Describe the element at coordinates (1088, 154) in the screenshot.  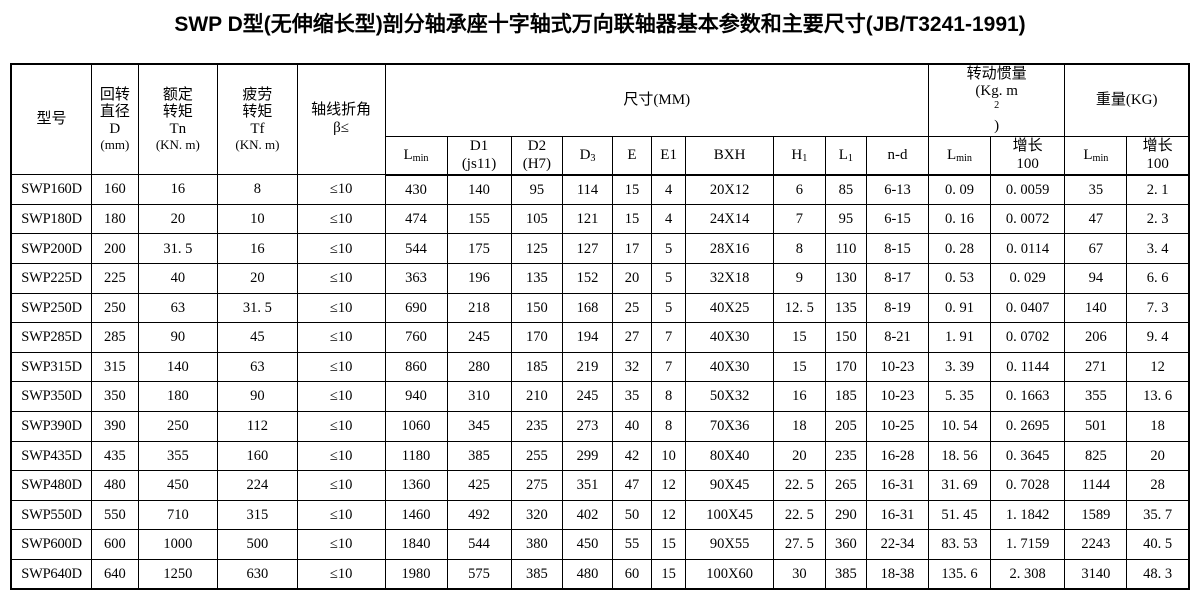
I see `header-weight-lmin-base: L` at that location.